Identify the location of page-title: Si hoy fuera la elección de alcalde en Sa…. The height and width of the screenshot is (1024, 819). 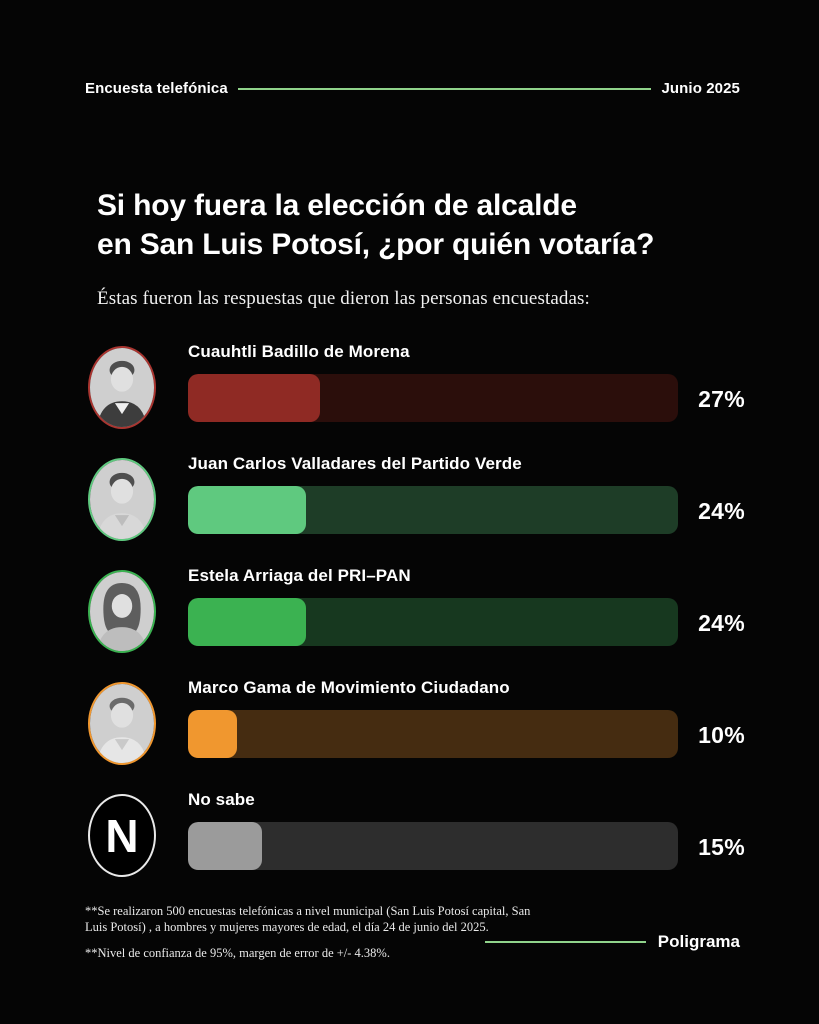
(375, 225).